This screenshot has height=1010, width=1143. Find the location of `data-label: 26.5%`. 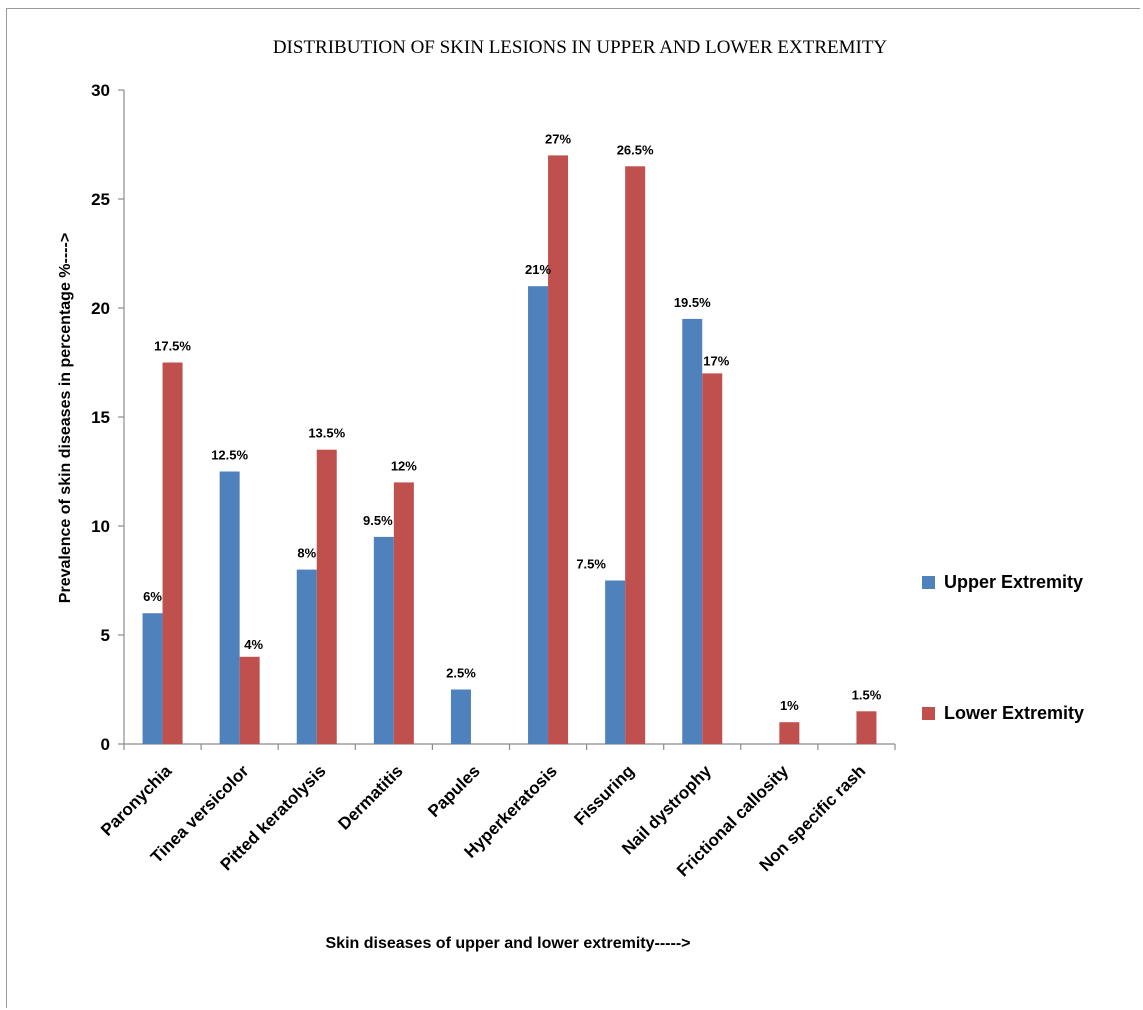

data-label: 26.5% is located at coordinates (635, 149).